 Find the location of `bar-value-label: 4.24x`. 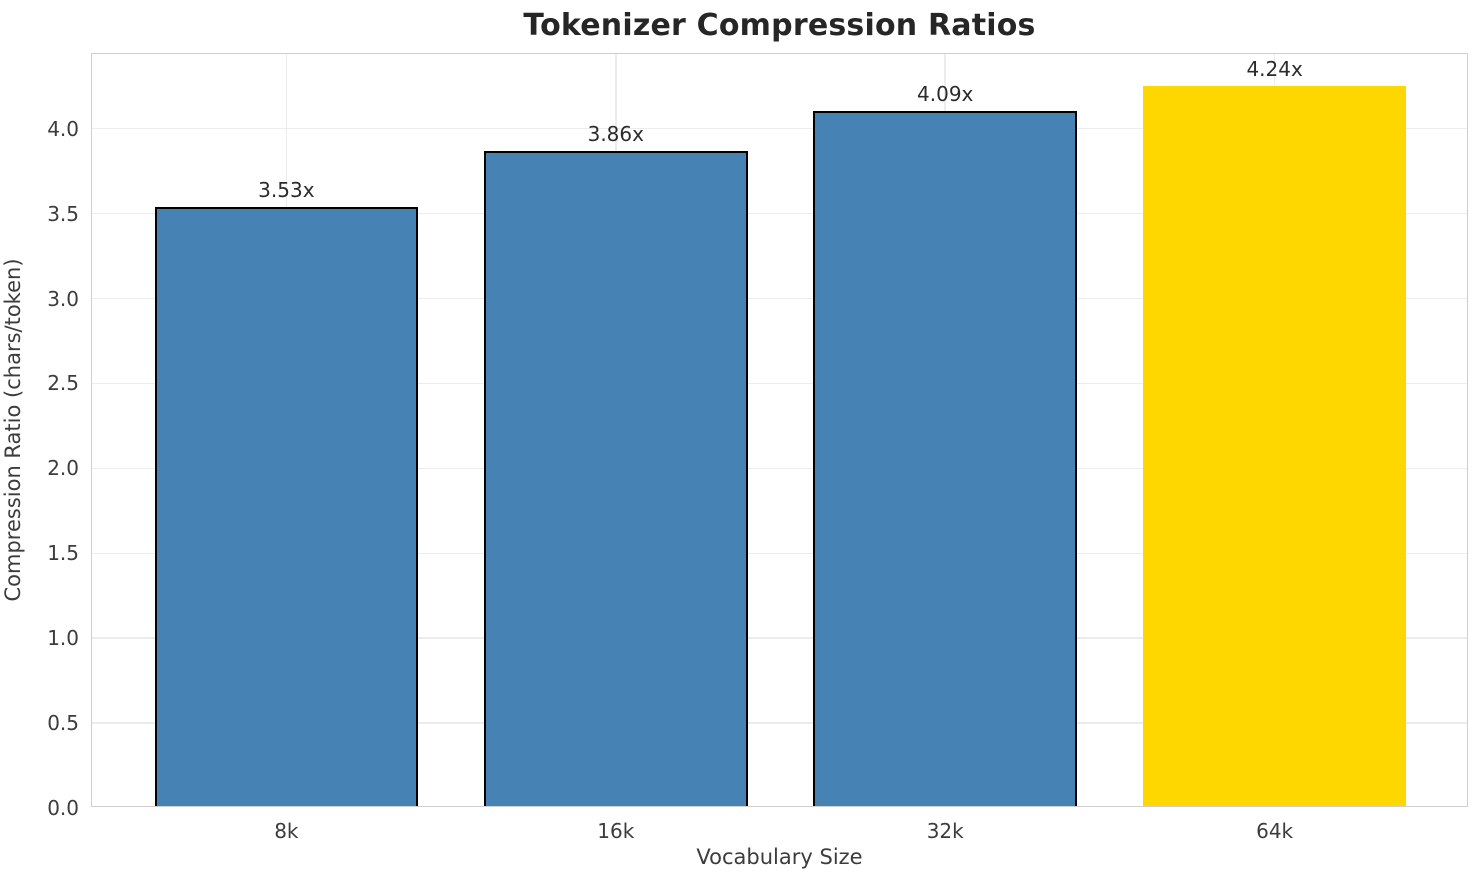

bar-value-label: 4.24x is located at coordinates (1274, 68).